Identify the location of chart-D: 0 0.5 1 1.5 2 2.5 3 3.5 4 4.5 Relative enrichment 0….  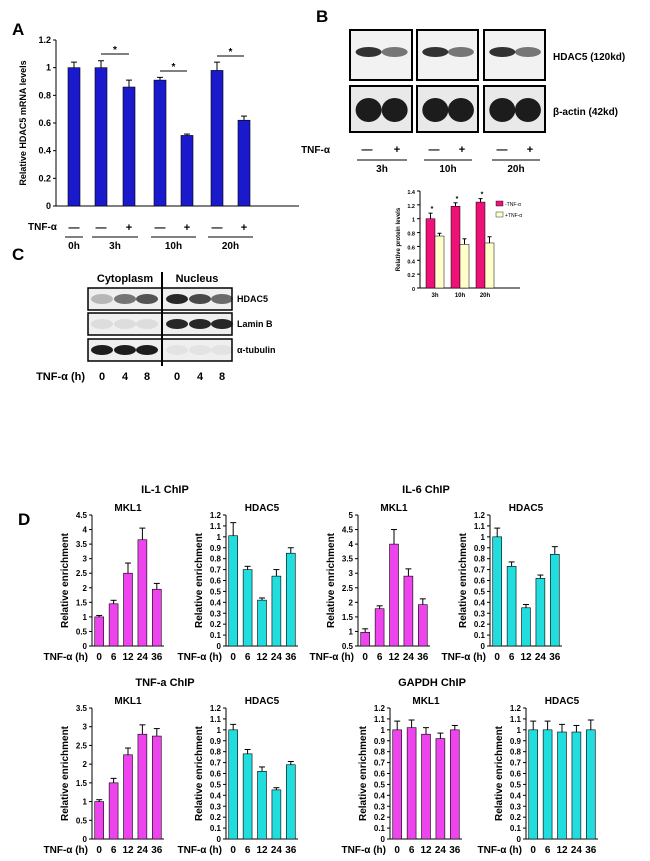
(116, 573).